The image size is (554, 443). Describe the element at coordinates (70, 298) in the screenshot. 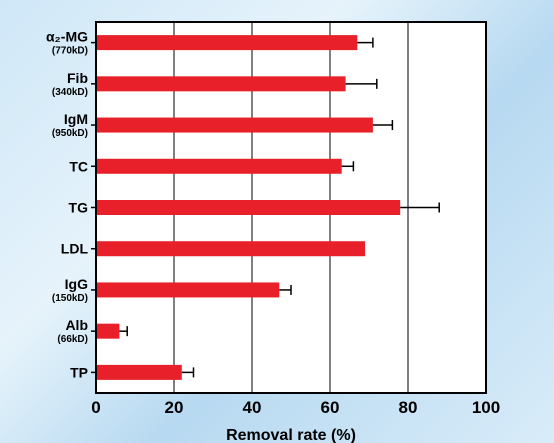

I see `y-category-sublabel: (150kD)` at that location.